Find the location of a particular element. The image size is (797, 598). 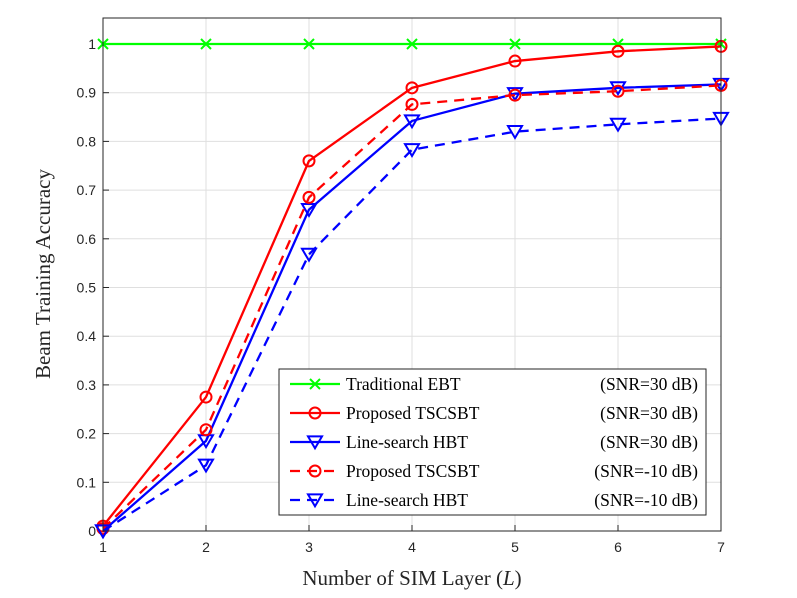

x-axis-label: Number of SIM Layer (L) is located at coordinates (411, 578).